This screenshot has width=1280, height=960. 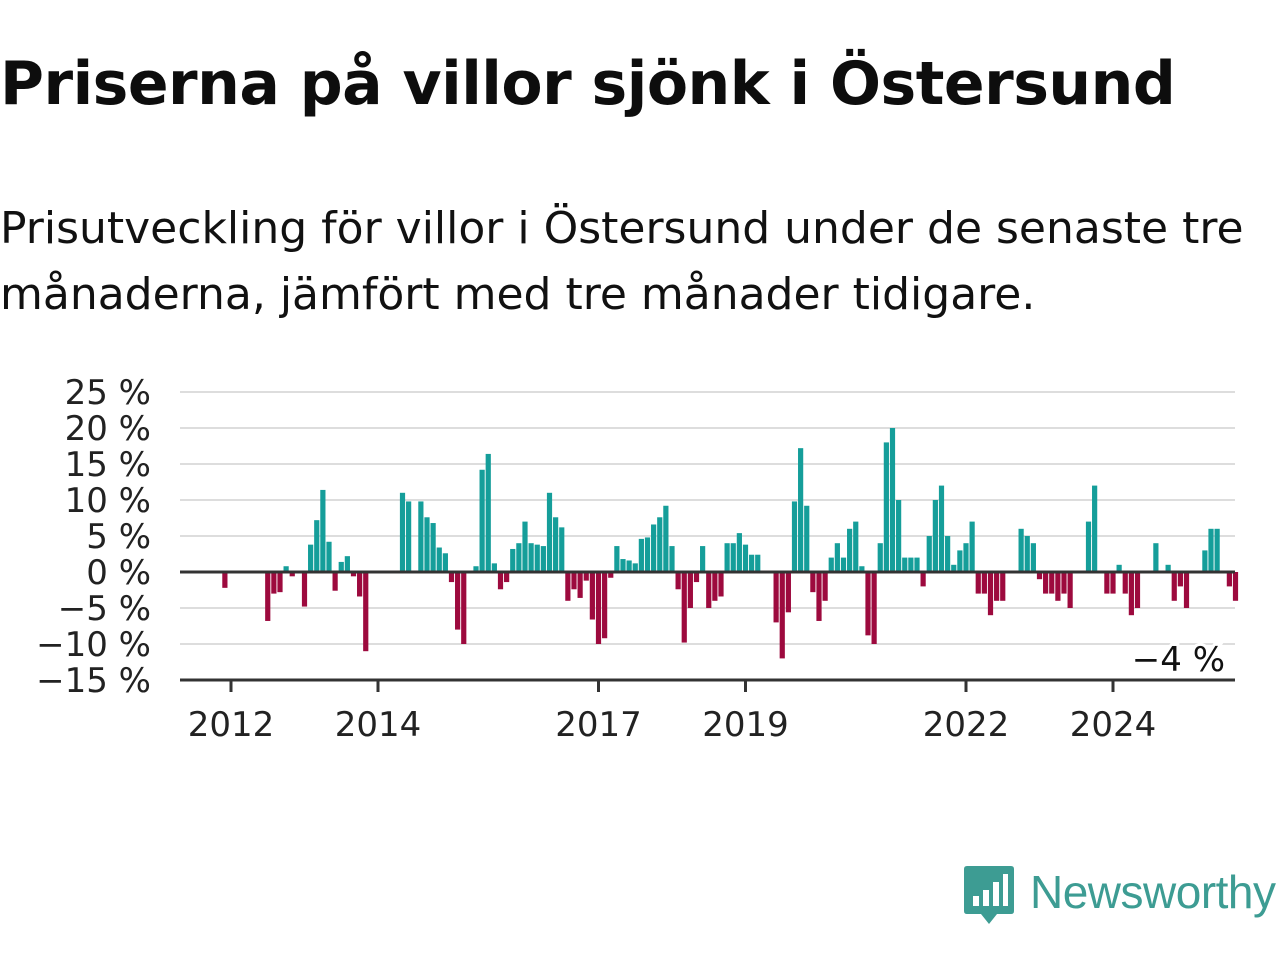 I want to click on y-tick-label: −5 %, so click(x=104, y=609).